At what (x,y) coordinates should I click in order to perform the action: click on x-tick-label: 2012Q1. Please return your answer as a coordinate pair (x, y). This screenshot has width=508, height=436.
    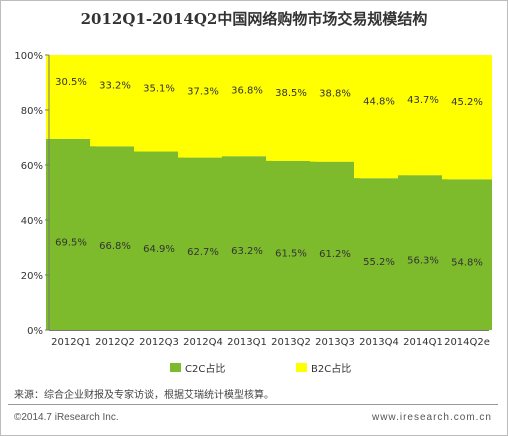
    Looking at the image, I should click on (71, 342).